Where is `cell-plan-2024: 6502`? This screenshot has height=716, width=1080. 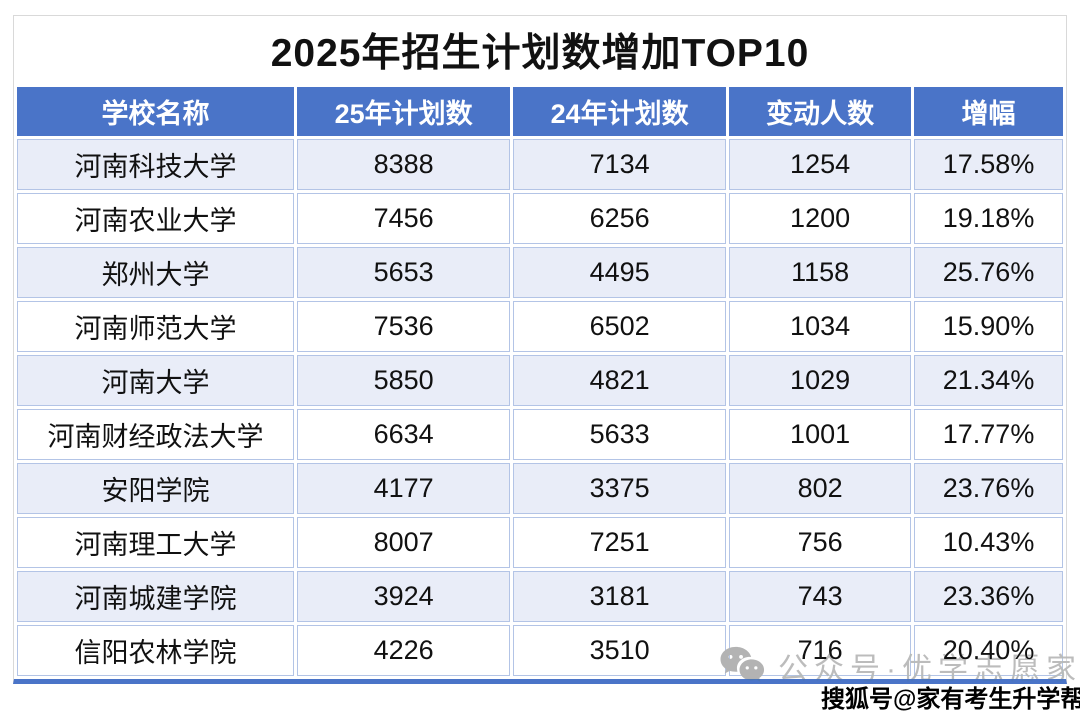 cell-plan-2024: 6502 is located at coordinates (620, 326).